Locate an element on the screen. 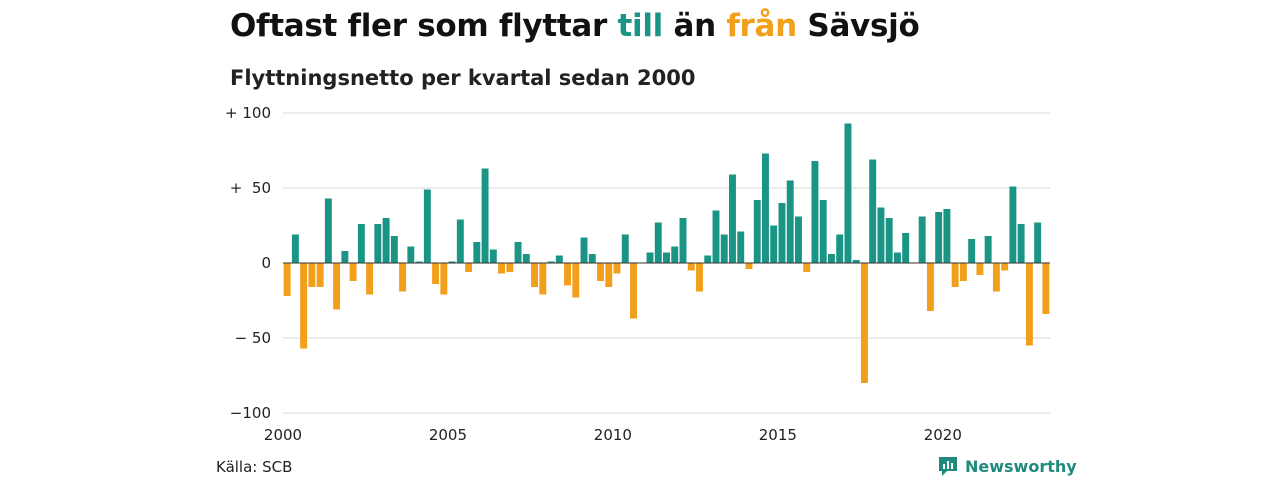 The image size is (1280, 480). x-tick-label: 2020 is located at coordinates (943, 435).